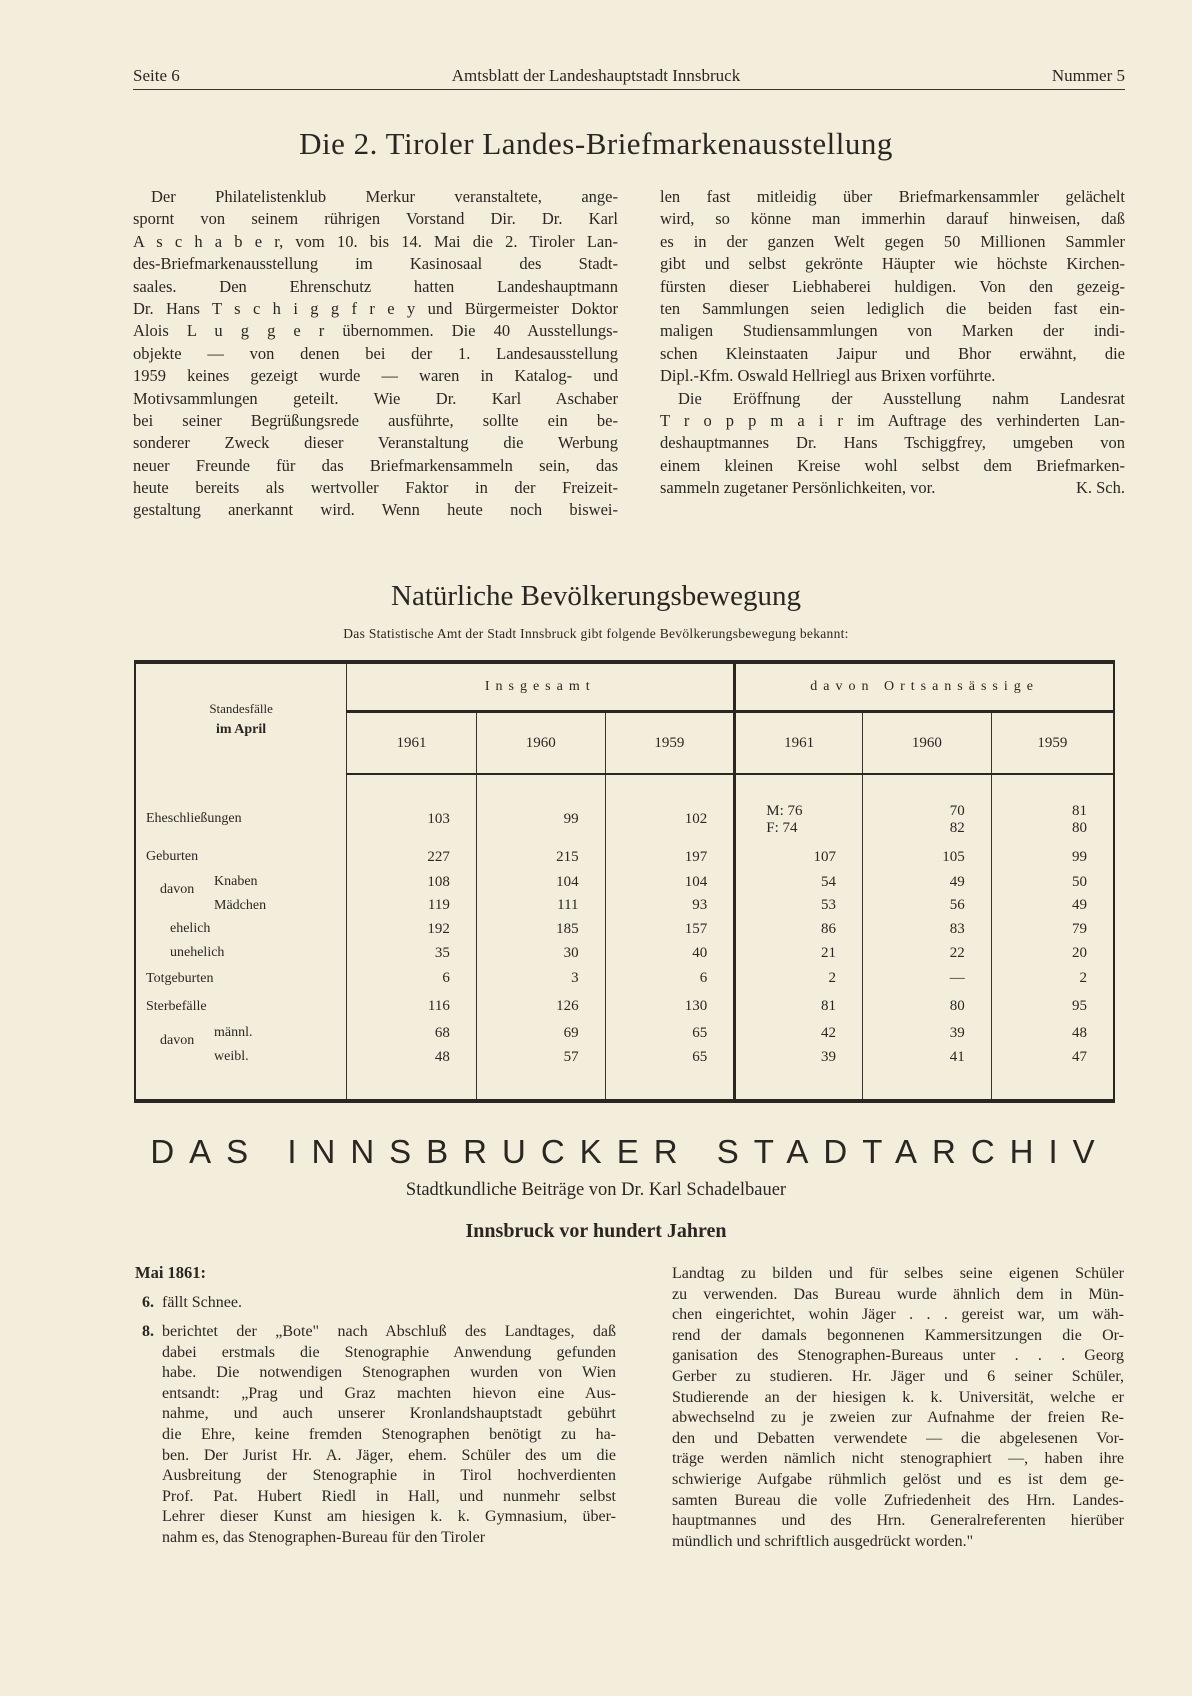  Describe the element at coordinates (375, 1307) in the screenshot. I see `entry-6: 6. fällt Schnee.` at that location.